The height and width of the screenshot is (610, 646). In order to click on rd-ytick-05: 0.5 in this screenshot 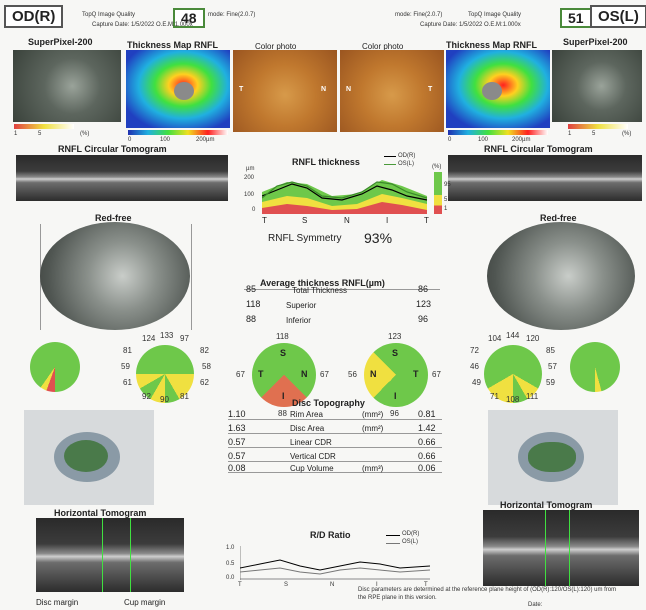, I will do `click(230, 564)`.